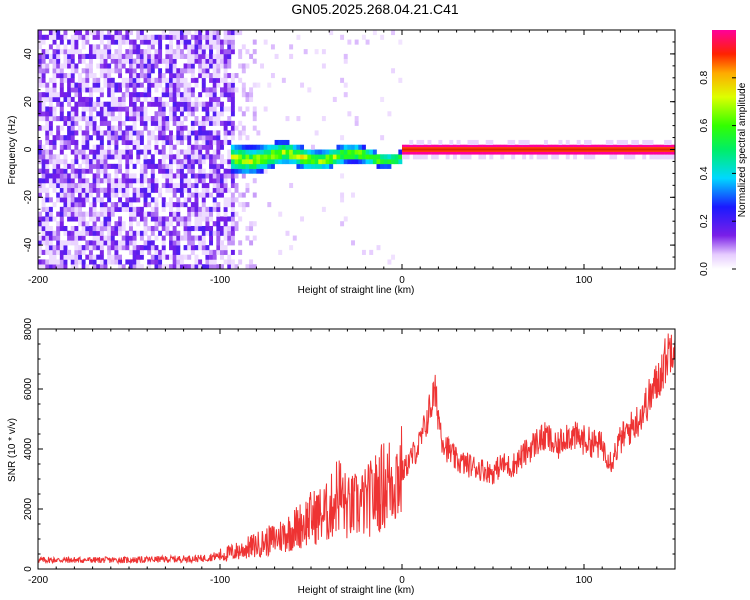 The width and height of the screenshot is (750, 600). Describe the element at coordinates (38, 280) in the screenshot. I see `spectrogram-x-tick-label: -200` at that location.